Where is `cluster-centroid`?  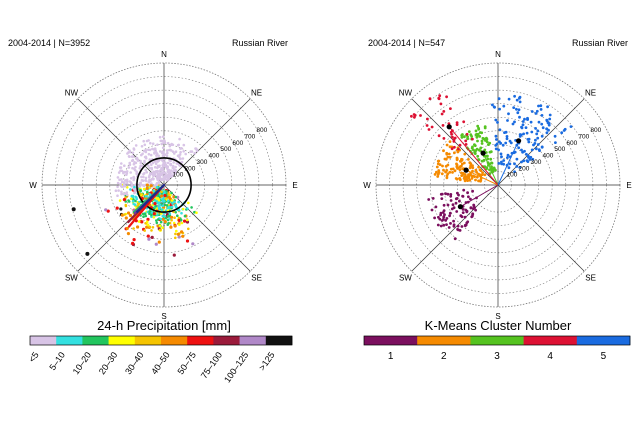
cluster-centroid is located at coordinates (460, 207).